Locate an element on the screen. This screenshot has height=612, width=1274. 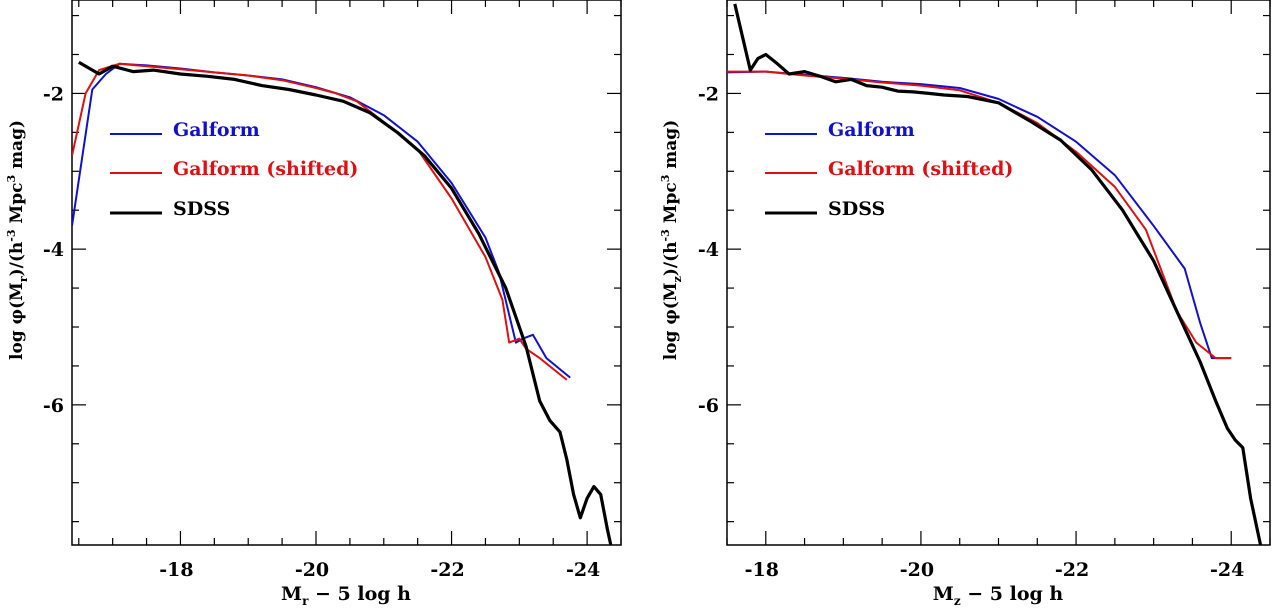
y-axis-label: log φ(Mz)/(h-3 Mpc3 mag) is located at coordinates (671, 240).